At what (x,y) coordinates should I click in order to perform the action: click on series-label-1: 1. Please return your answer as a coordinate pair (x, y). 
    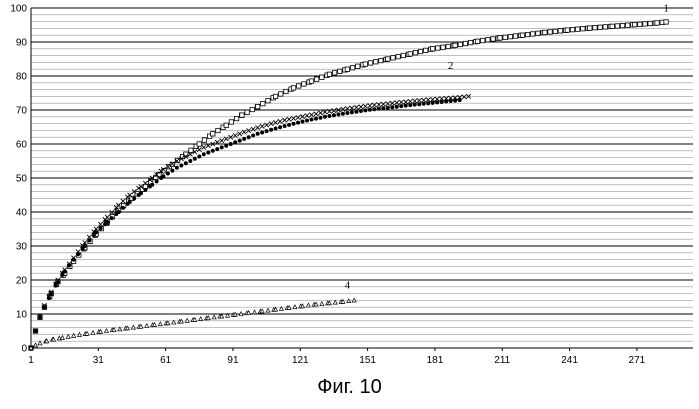
    Looking at the image, I should click on (666, 8).